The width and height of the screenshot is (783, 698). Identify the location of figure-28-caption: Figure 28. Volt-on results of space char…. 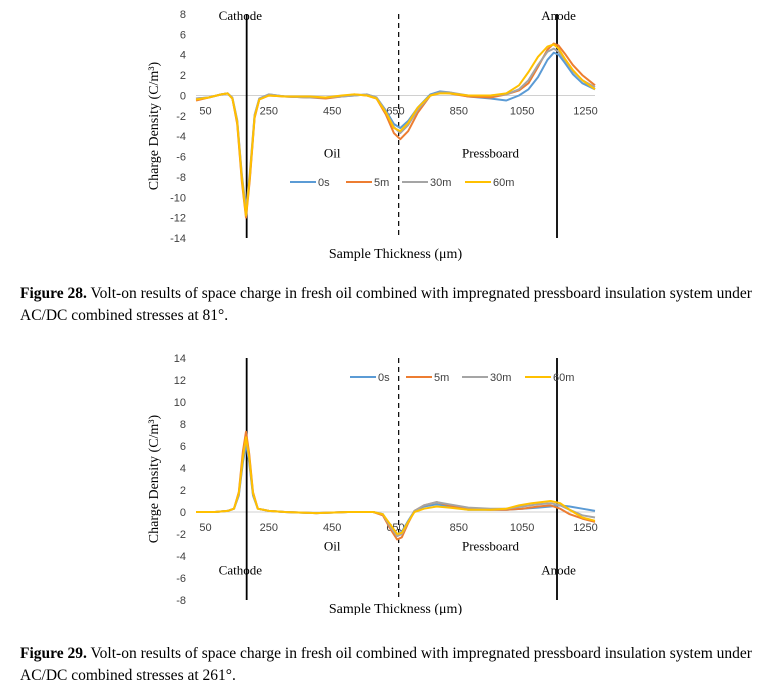
(390, 305).